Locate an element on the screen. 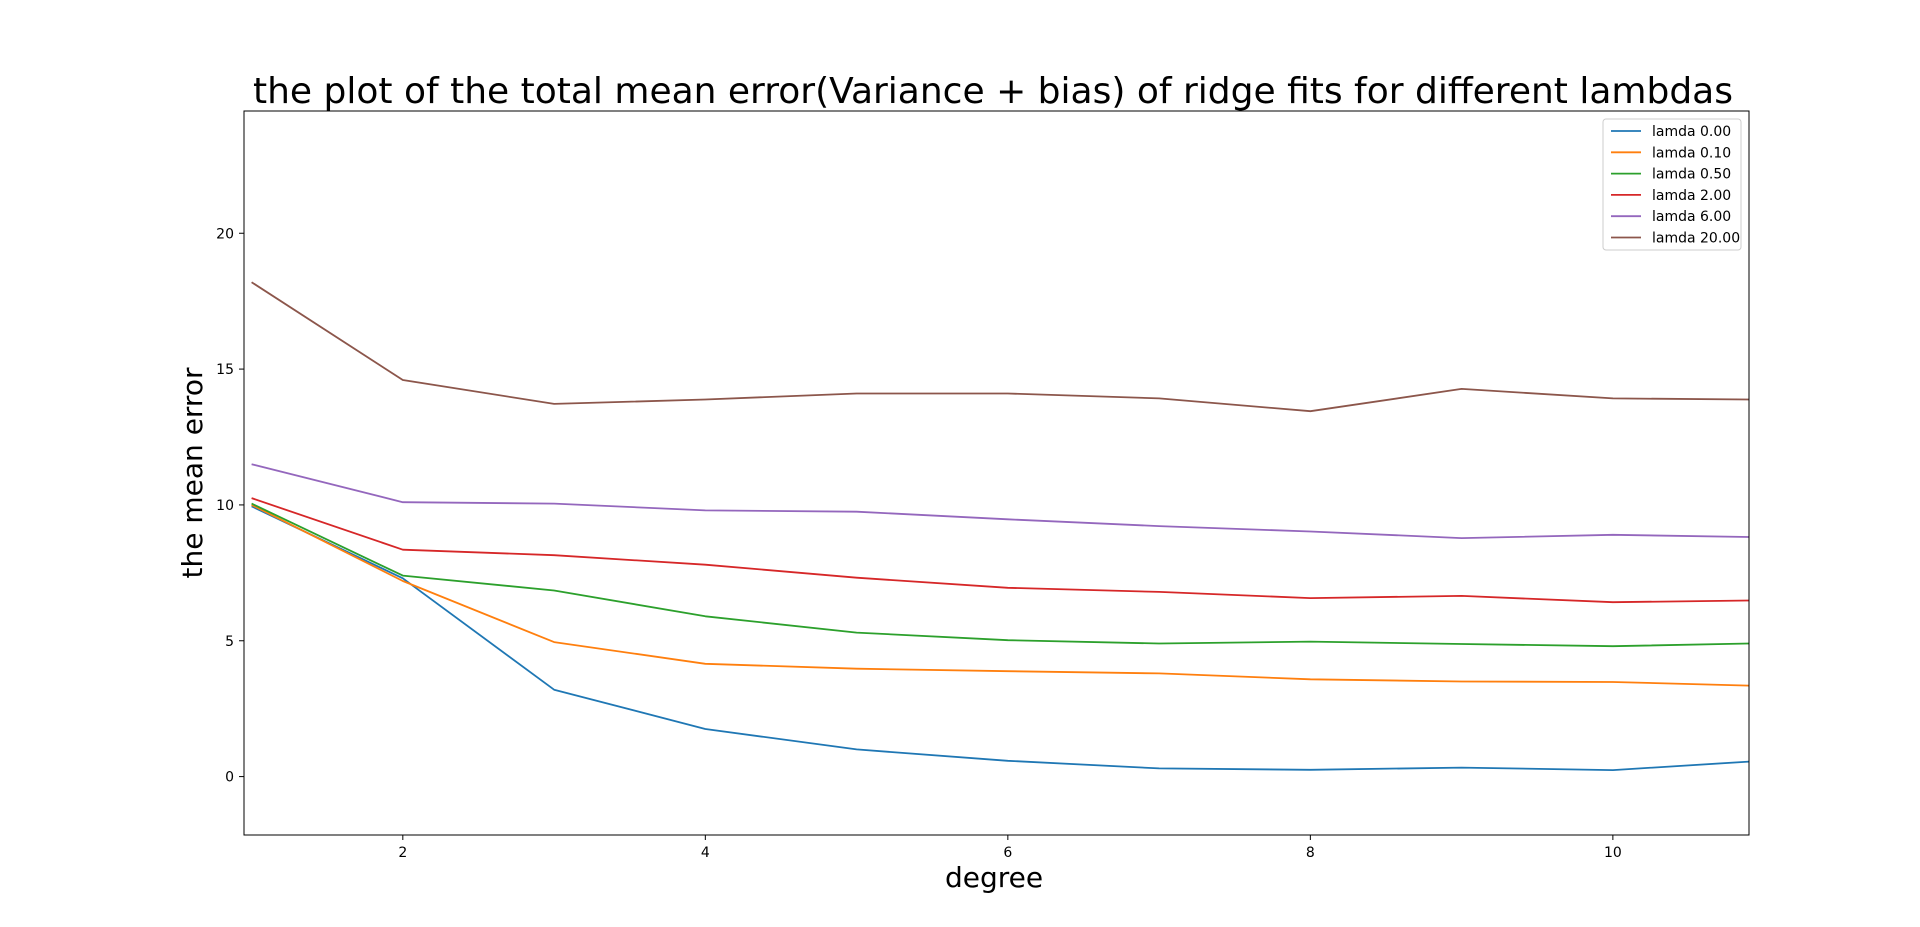  y-axis-label: the mean error is located at coordinates (192, 472).